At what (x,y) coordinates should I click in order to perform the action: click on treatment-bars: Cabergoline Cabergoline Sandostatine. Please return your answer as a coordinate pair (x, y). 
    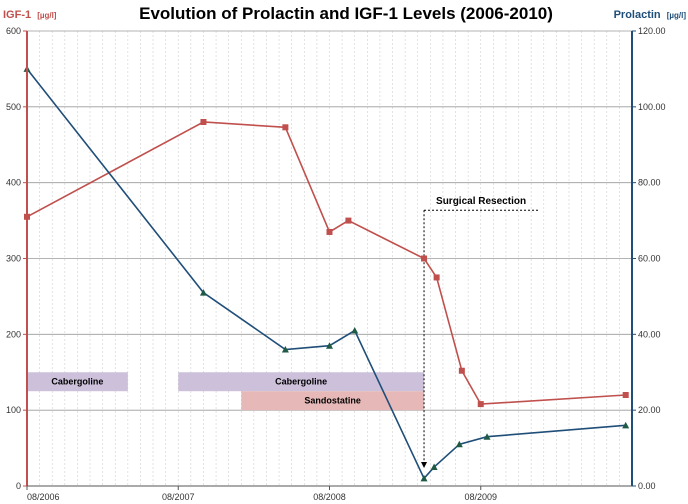
    Looking at the image, I should click on (226, 391).